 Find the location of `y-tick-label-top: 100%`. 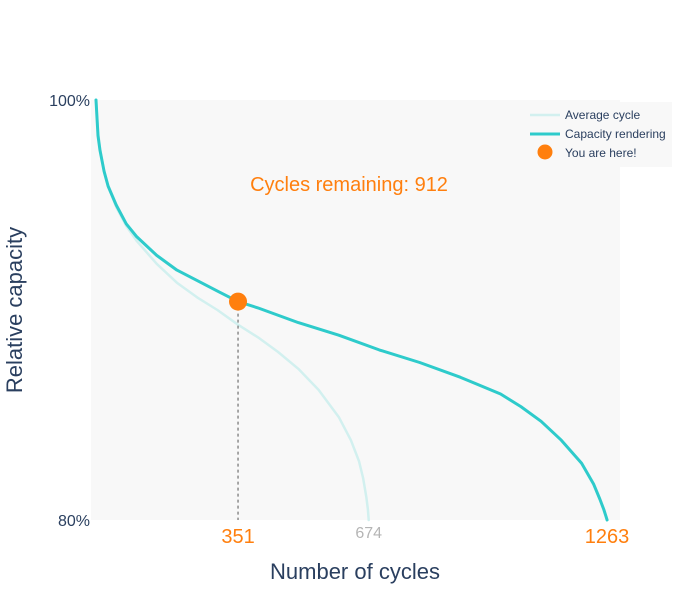

y-tick-label-top: 100% is located at coordinates (69, 101).